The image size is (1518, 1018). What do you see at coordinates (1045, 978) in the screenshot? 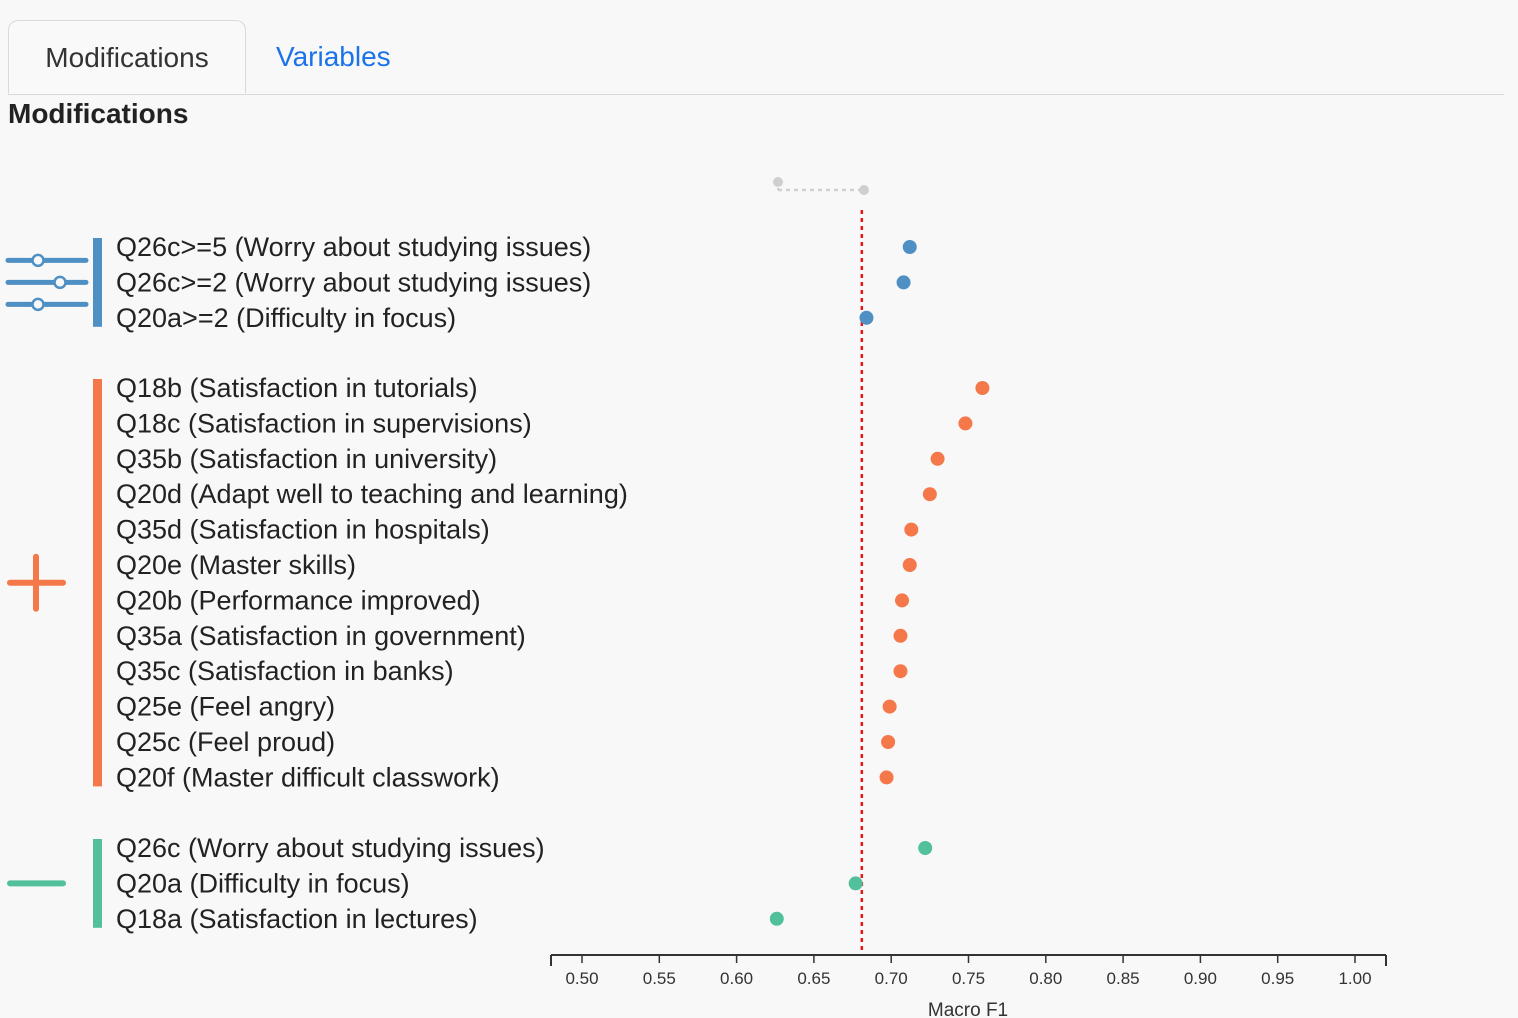
I see `x-tick-label: 0.80` at bounding box center [1045, 978].